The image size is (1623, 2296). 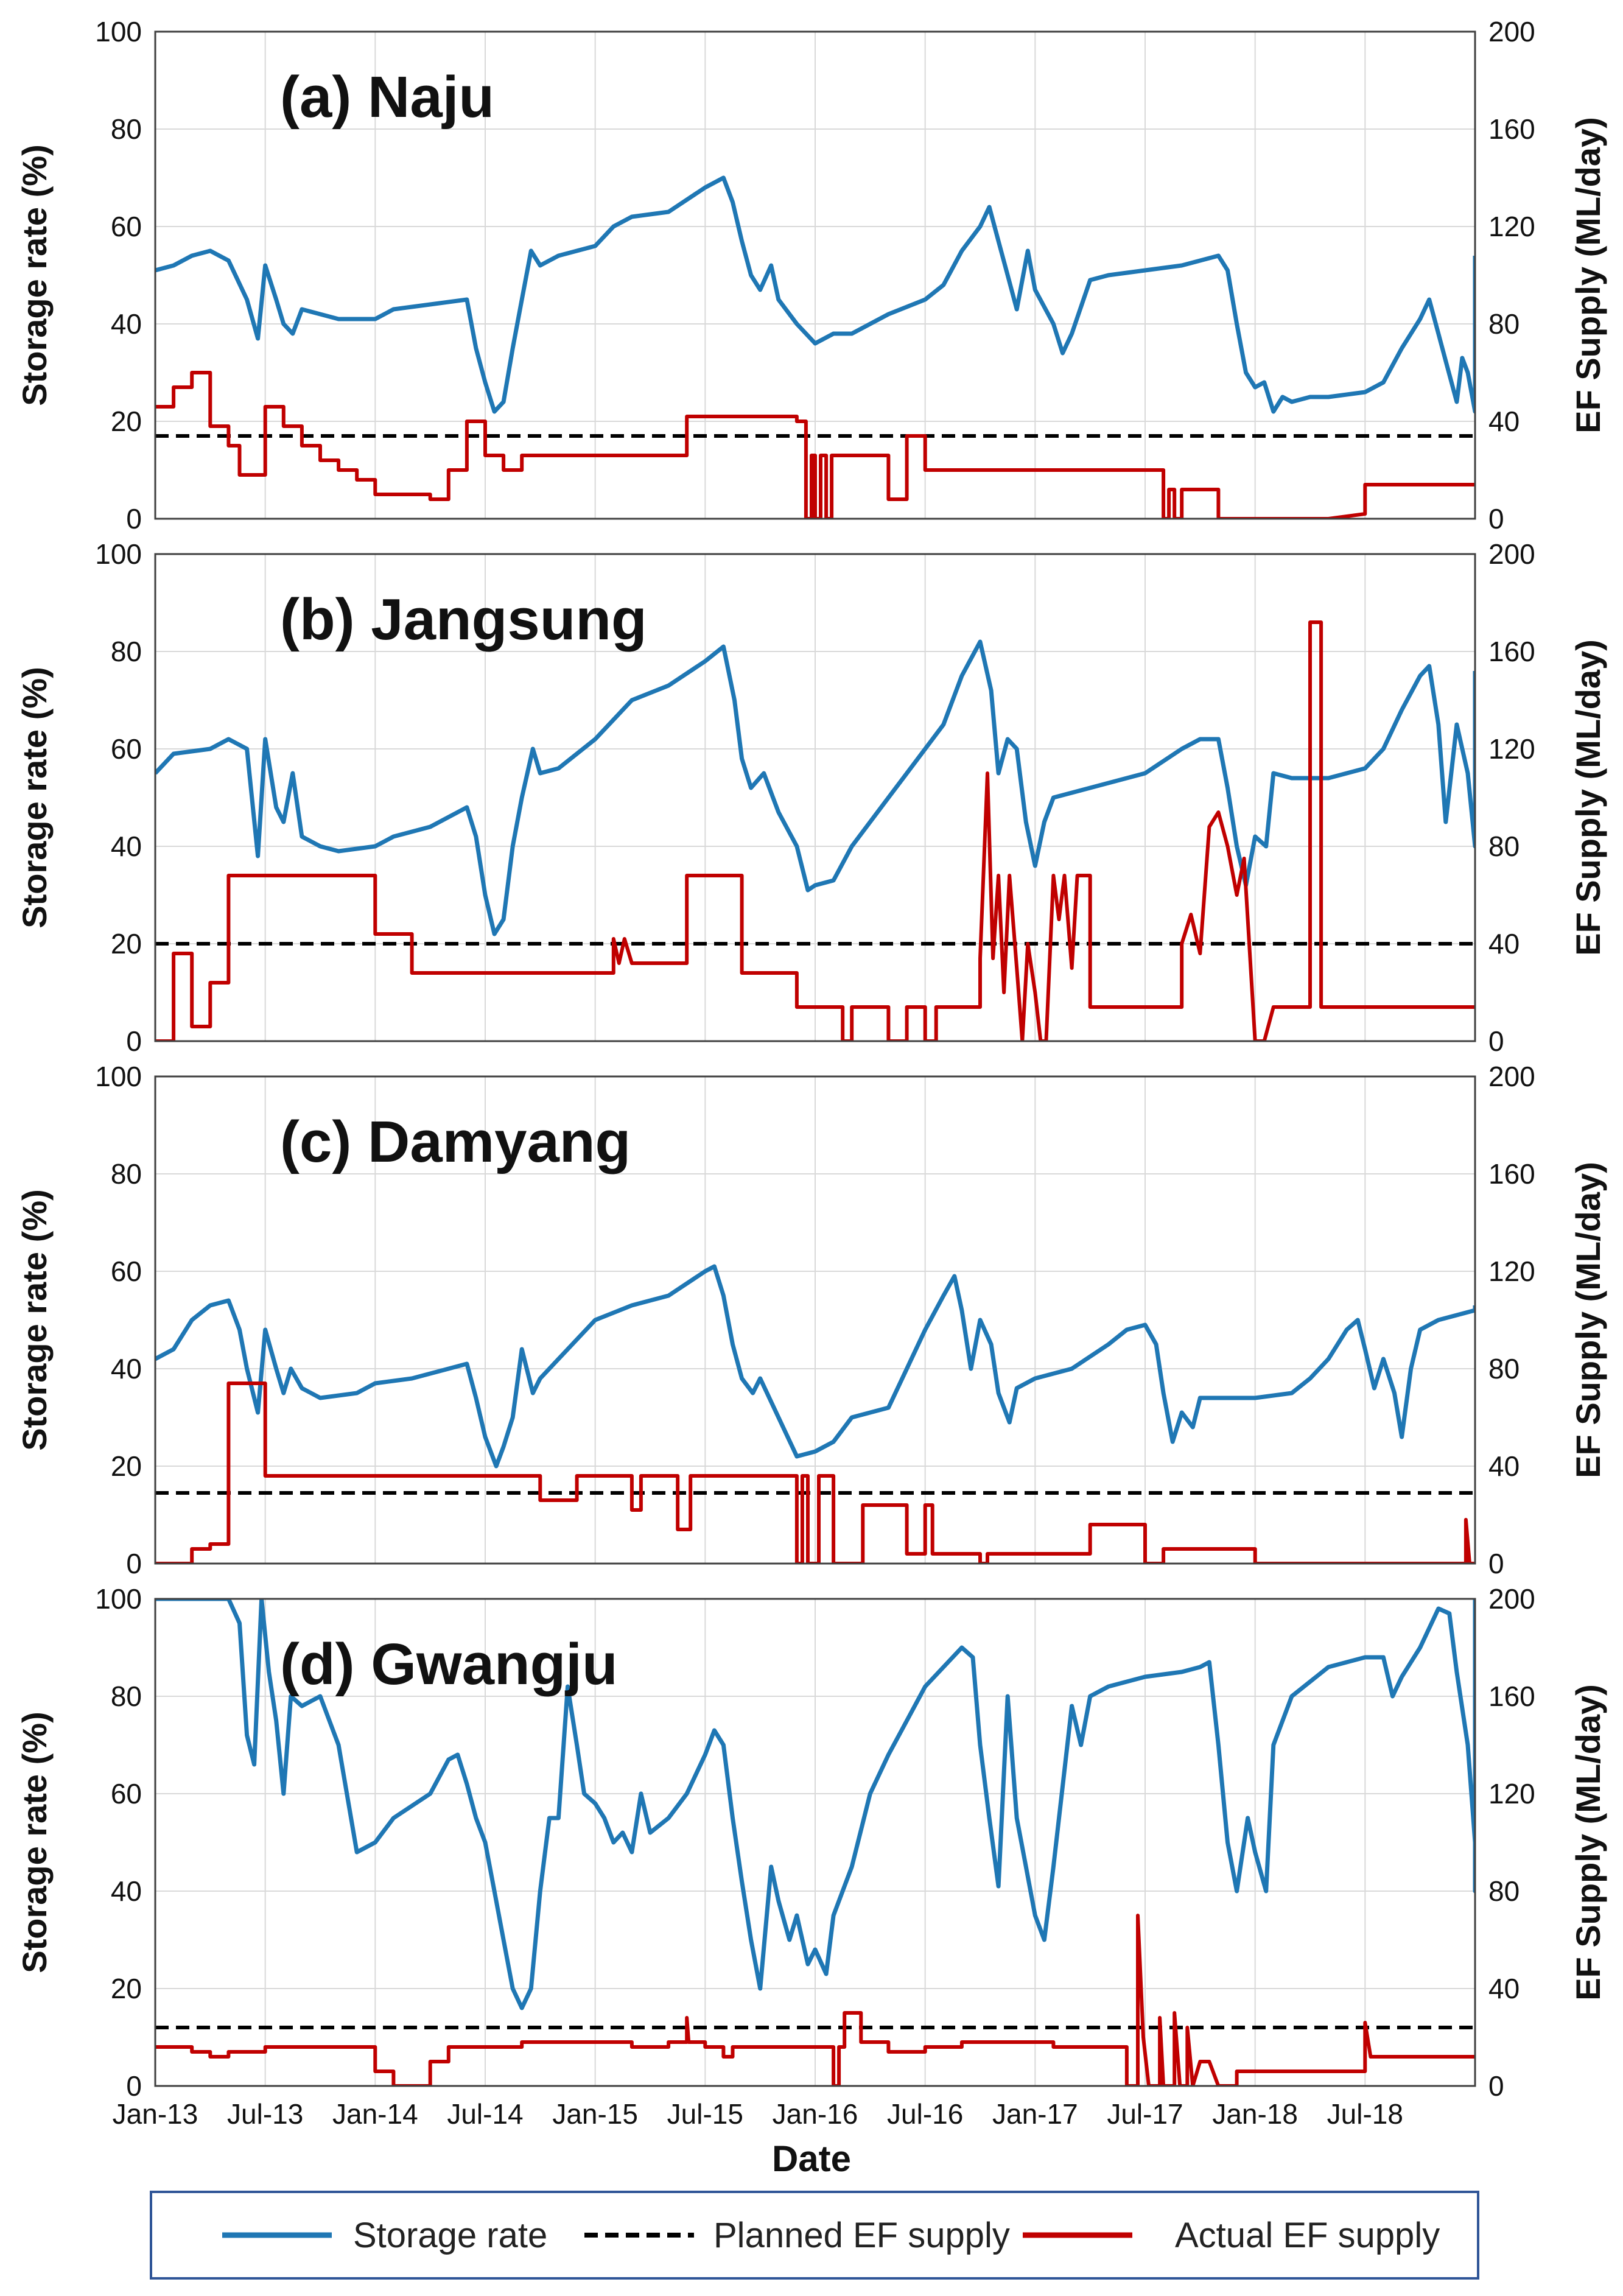 I want to click on panel-title: (d) Gwangju, so click(x=449, y=1664).